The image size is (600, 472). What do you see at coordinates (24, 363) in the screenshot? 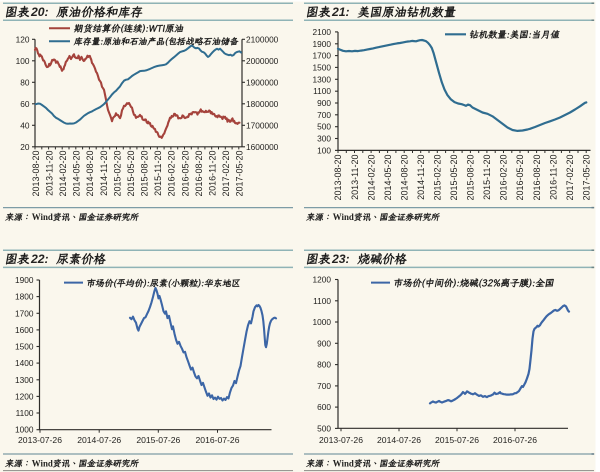
I see `svg-text: 1400` at bounding box center [24, 363].